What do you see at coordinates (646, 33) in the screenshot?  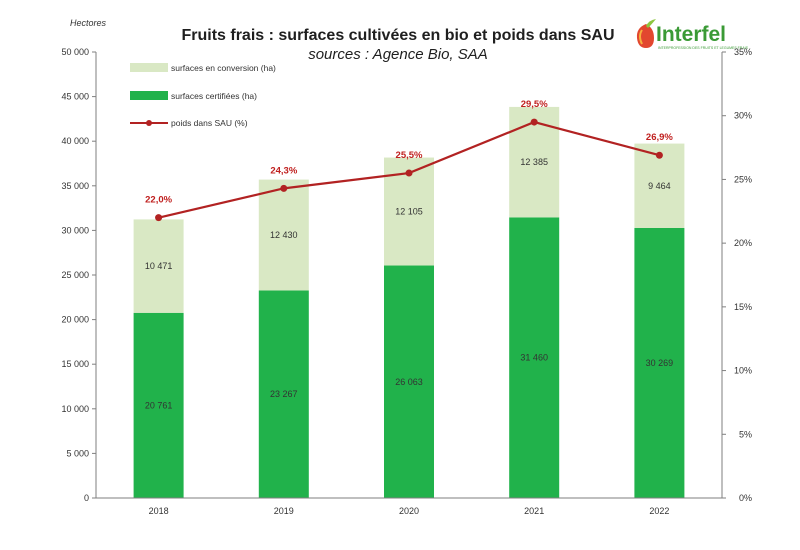 I see `interfel-logo-mark` at bounding box center [646, 33].